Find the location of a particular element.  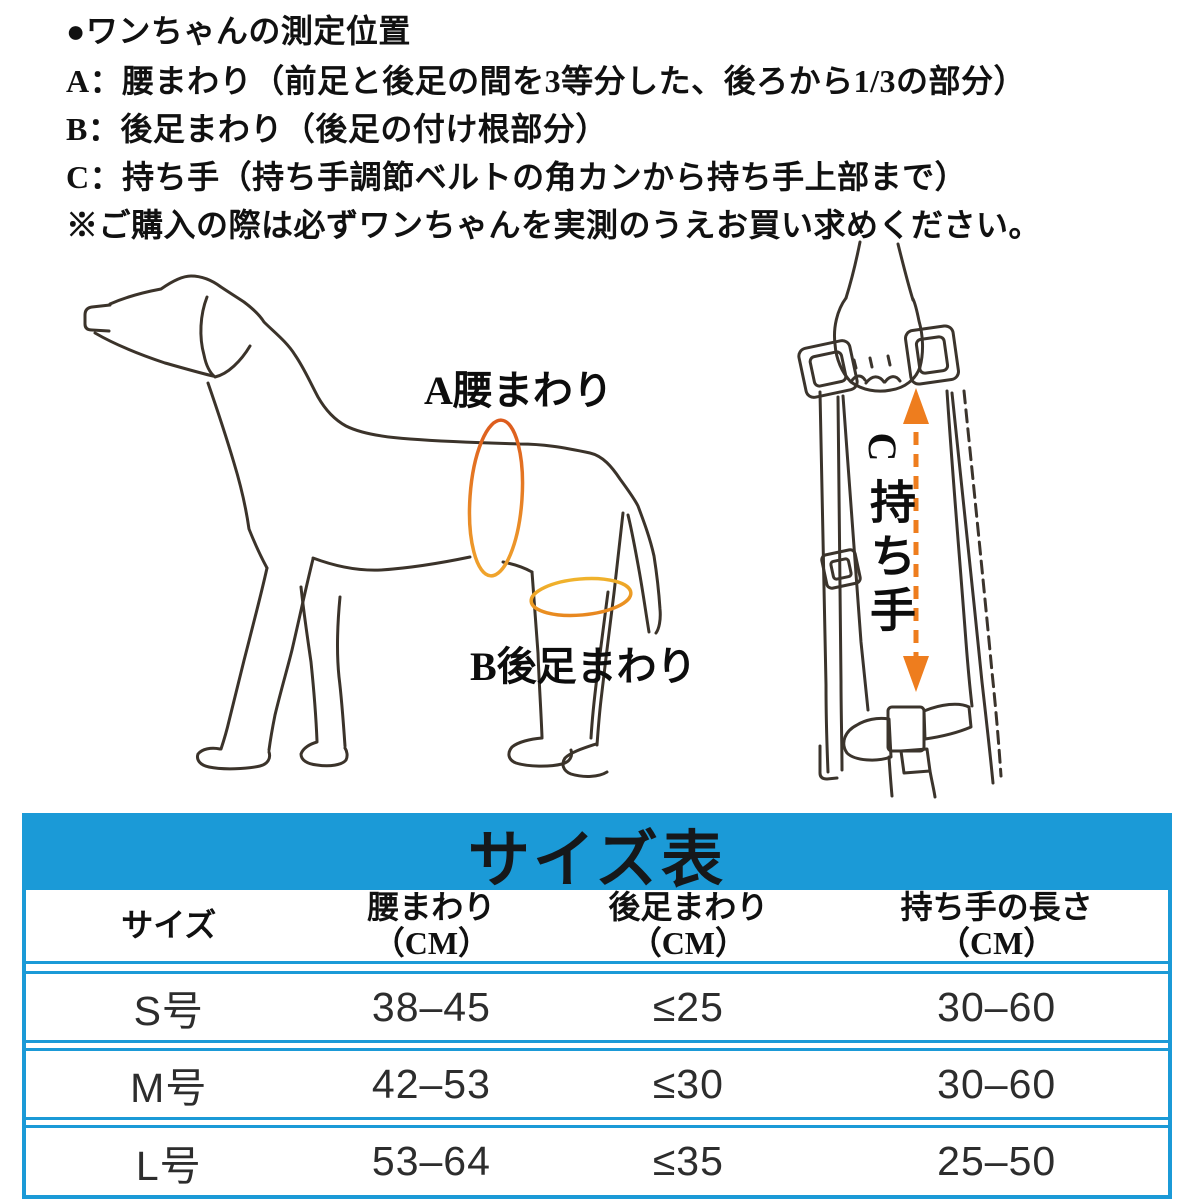

dog-front-leg-rear is located at coordinates (291, 654).